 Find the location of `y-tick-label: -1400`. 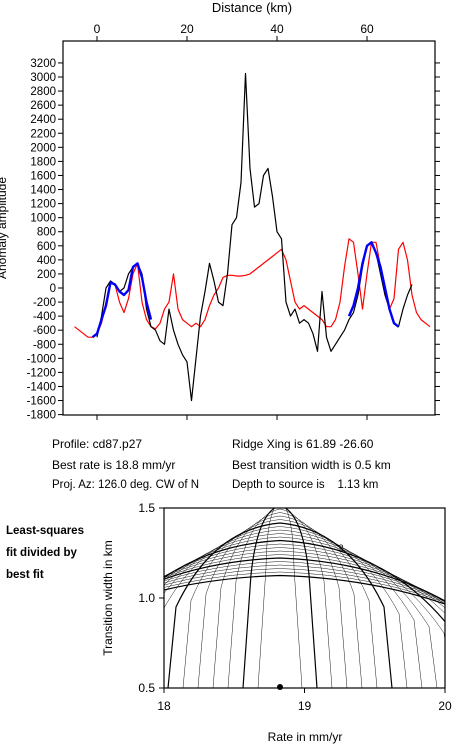

y-tick-label: -1400 is located at coordinates (41, 387).